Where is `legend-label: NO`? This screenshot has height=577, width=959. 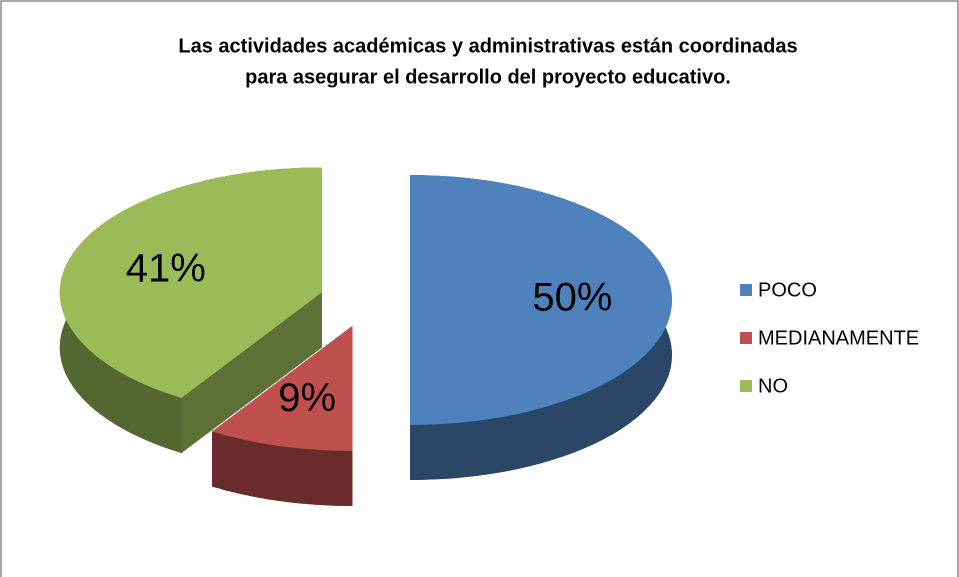
legend-label: NO is located at coordinates (773, 386).